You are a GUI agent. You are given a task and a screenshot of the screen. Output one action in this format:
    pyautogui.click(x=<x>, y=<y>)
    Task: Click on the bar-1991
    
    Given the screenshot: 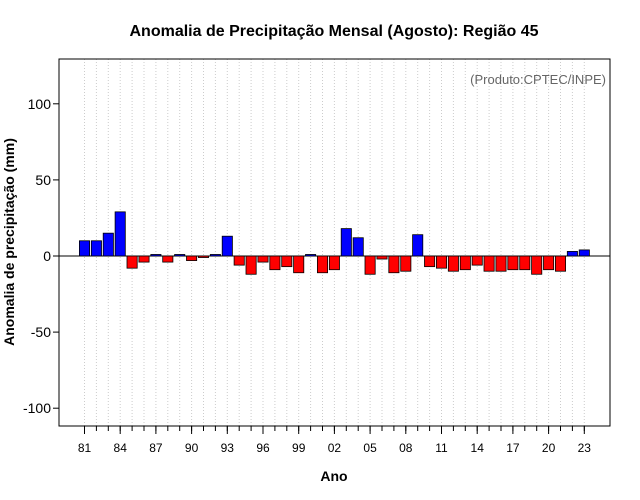 What is the action you would take?
    pyautogui.click(x=203, y=256)
    